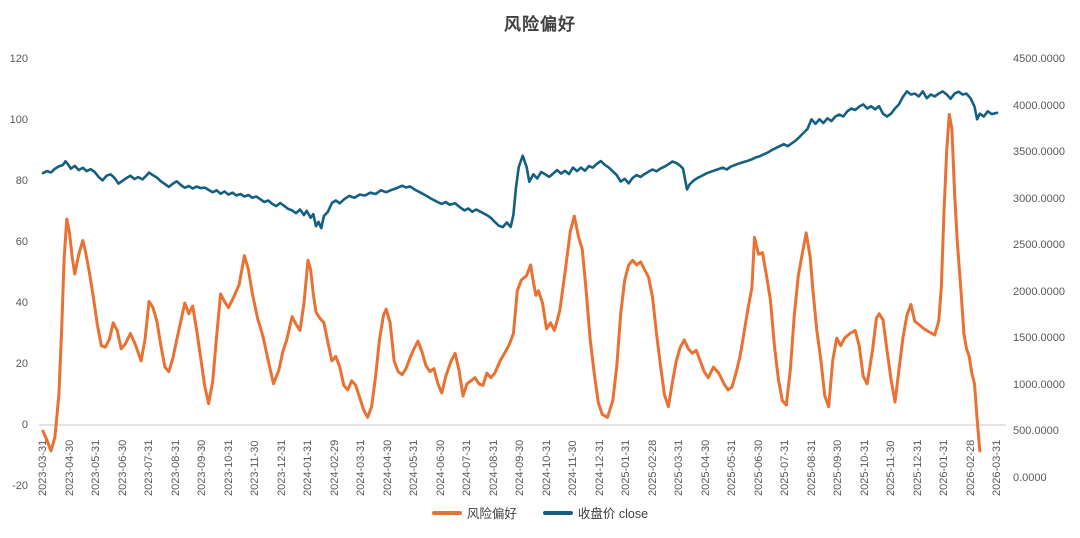  I want to click on legend-label-close: 收盘价 close, so click(613, 514).